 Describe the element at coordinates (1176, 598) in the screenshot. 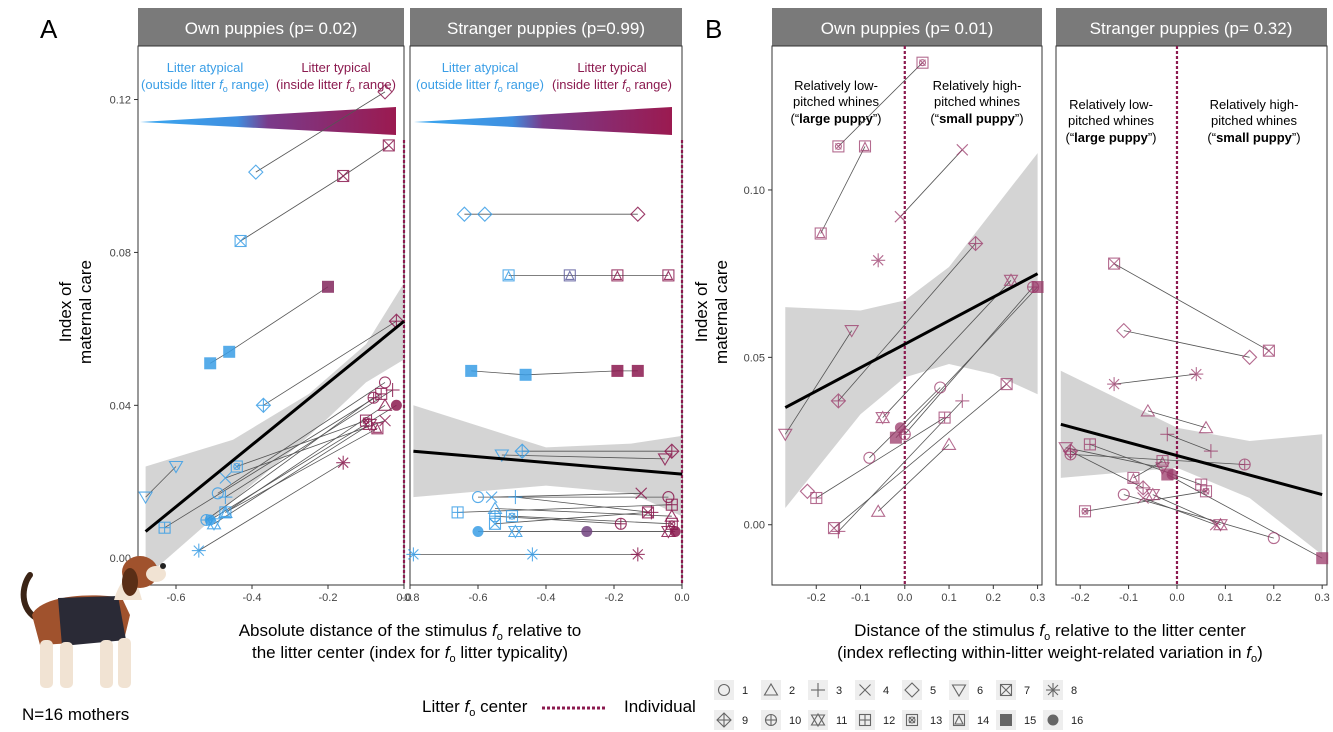

I see `x-tick-label: 0.0` at that location.